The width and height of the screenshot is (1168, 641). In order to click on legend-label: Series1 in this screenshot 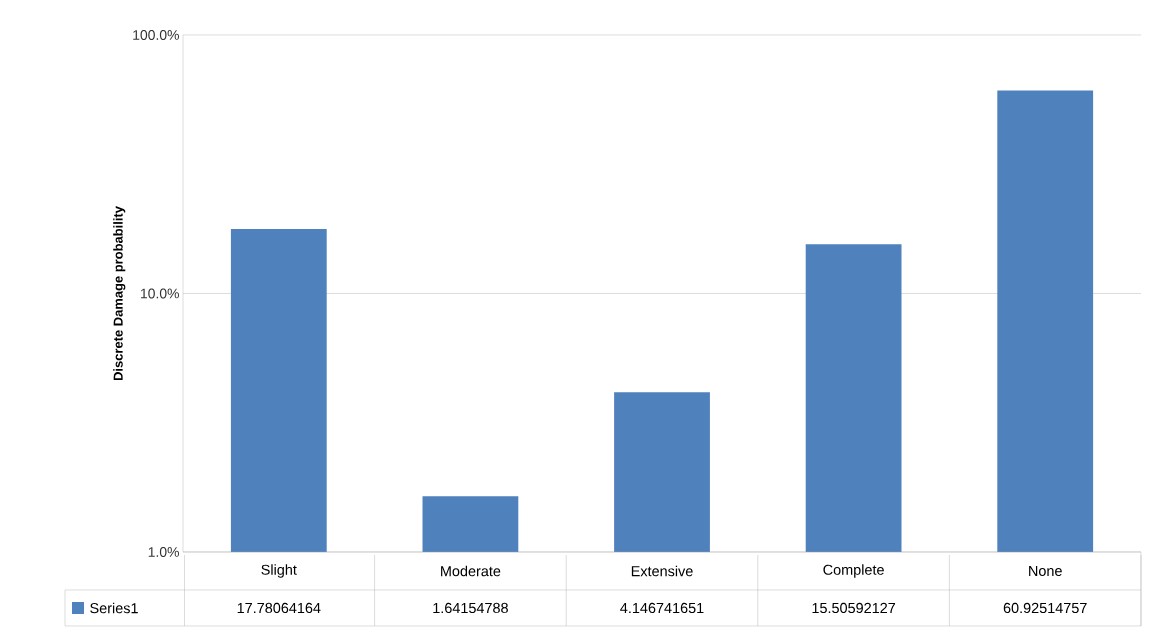, I will do `click(114, 608)`.